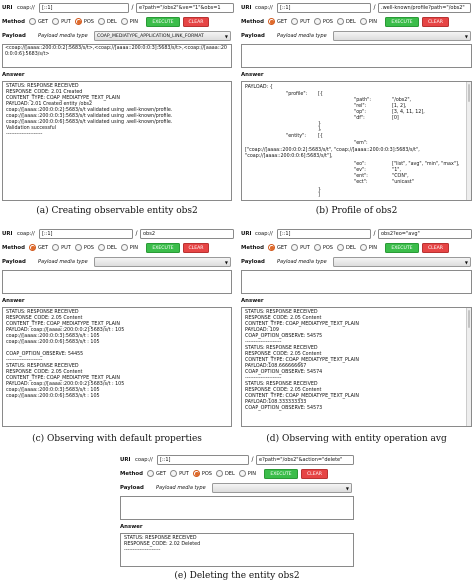 This screenshot has width=474, height=583. What do you see at coordinates (259, 87) in the screenshot?
I see `payload-open: PAYLOAD: {` at bounding box center [259, 87].